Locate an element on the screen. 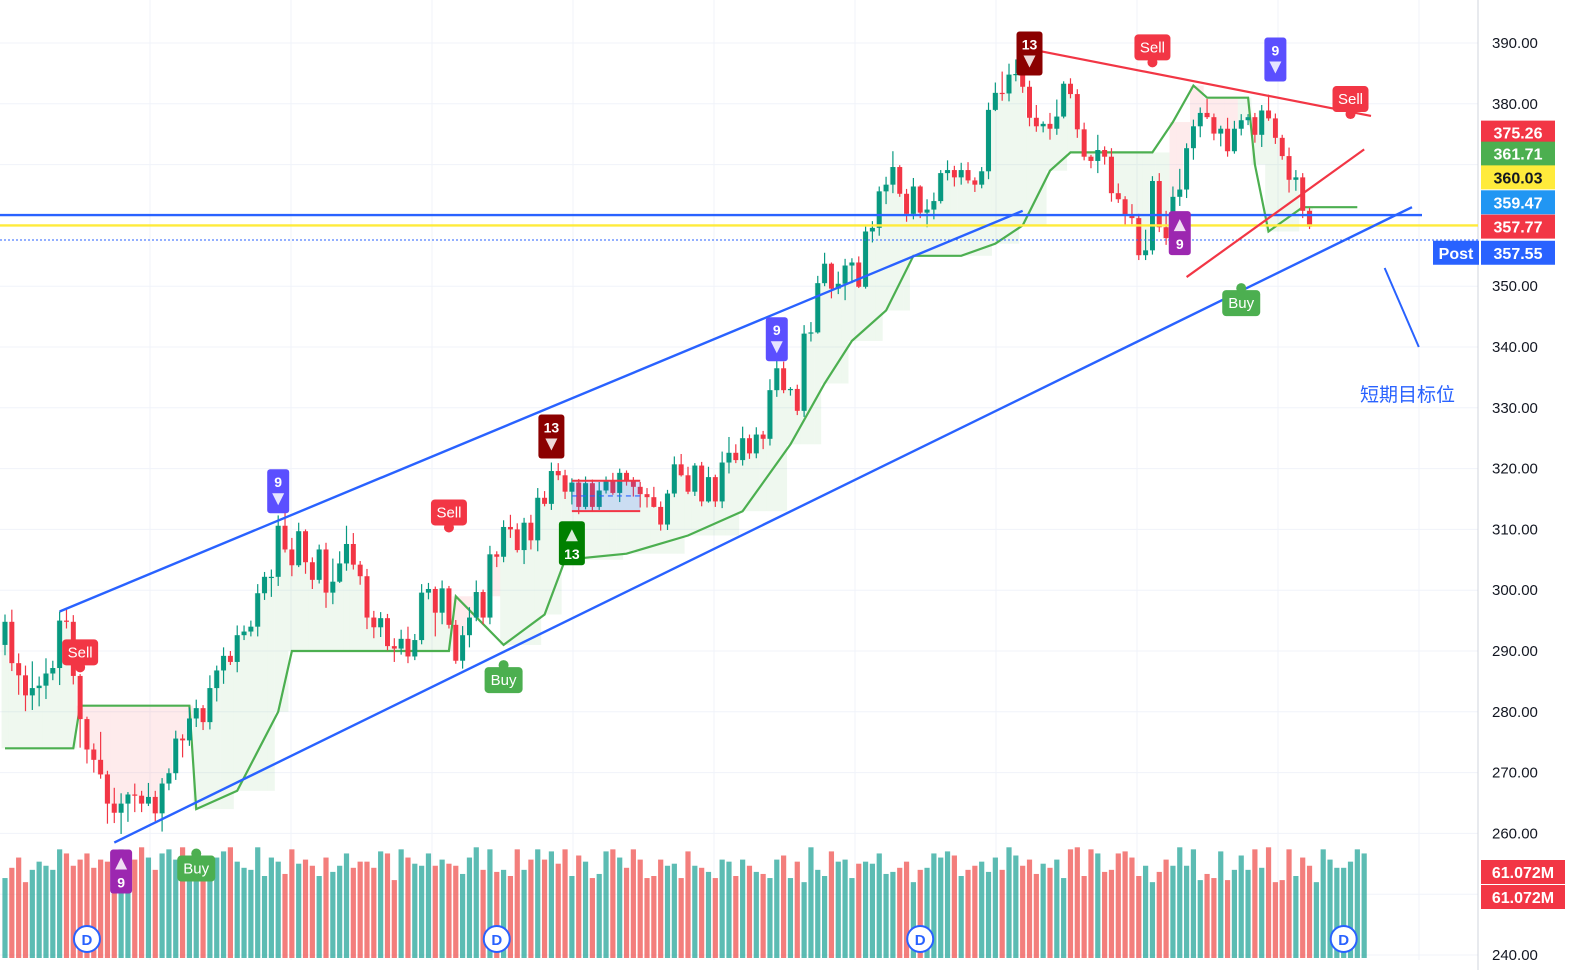 The image size is (1580, 970). buy-signal-label: Buy is located at coordinates (504, 680).